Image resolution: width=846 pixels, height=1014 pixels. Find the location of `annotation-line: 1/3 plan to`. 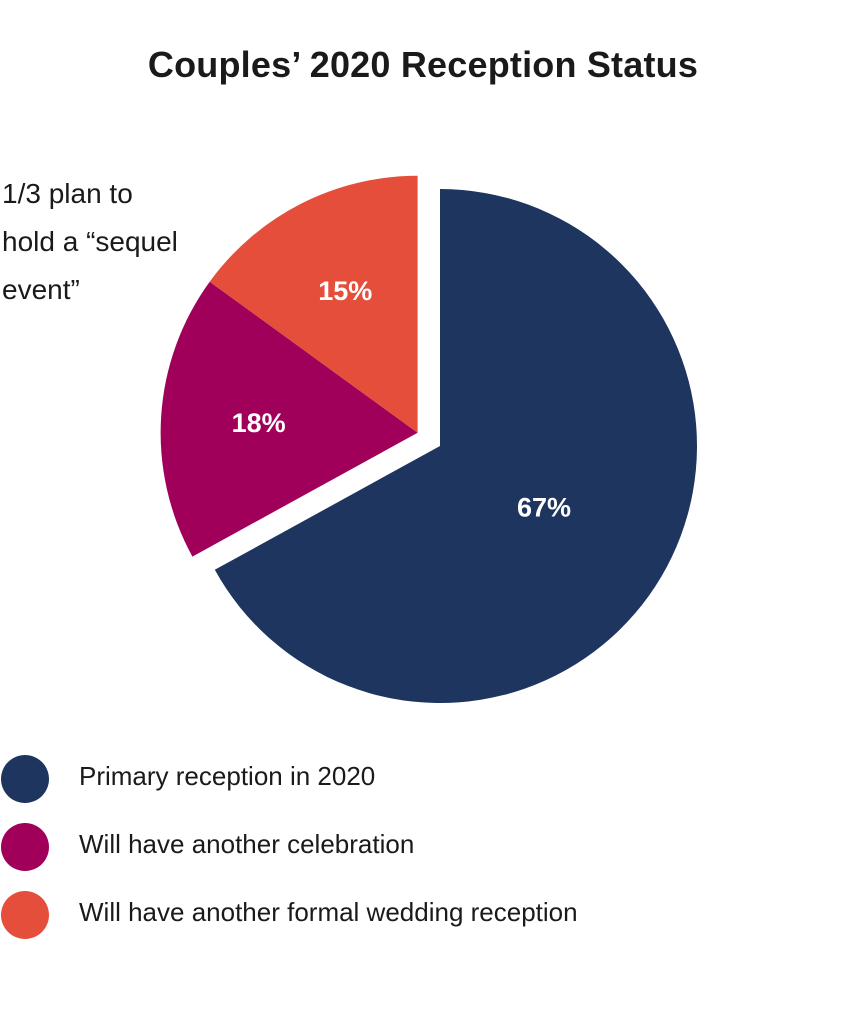

annotation-line: 1/3 plan to is located at coordinates (67, 193).